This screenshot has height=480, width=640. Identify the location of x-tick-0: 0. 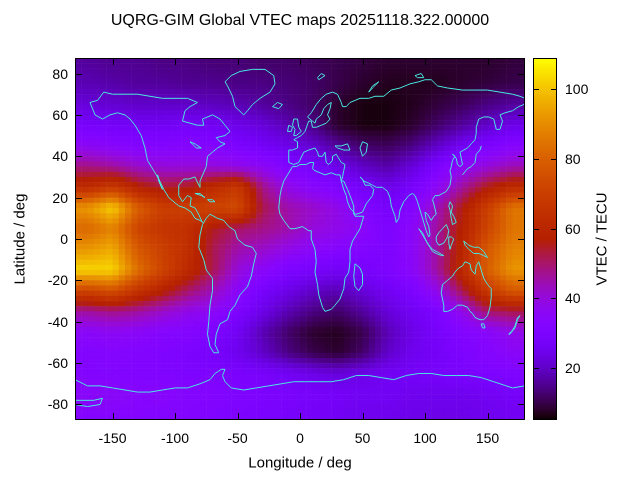
(300, 438).